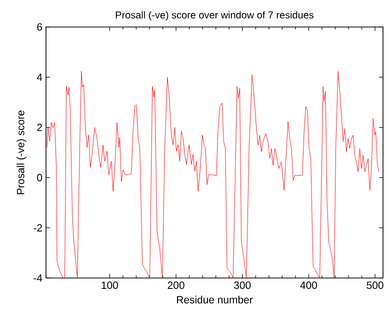  Describe the element at coordinates (39, 128) in the screenshot. I see `y-tick-label: 2` at that location.